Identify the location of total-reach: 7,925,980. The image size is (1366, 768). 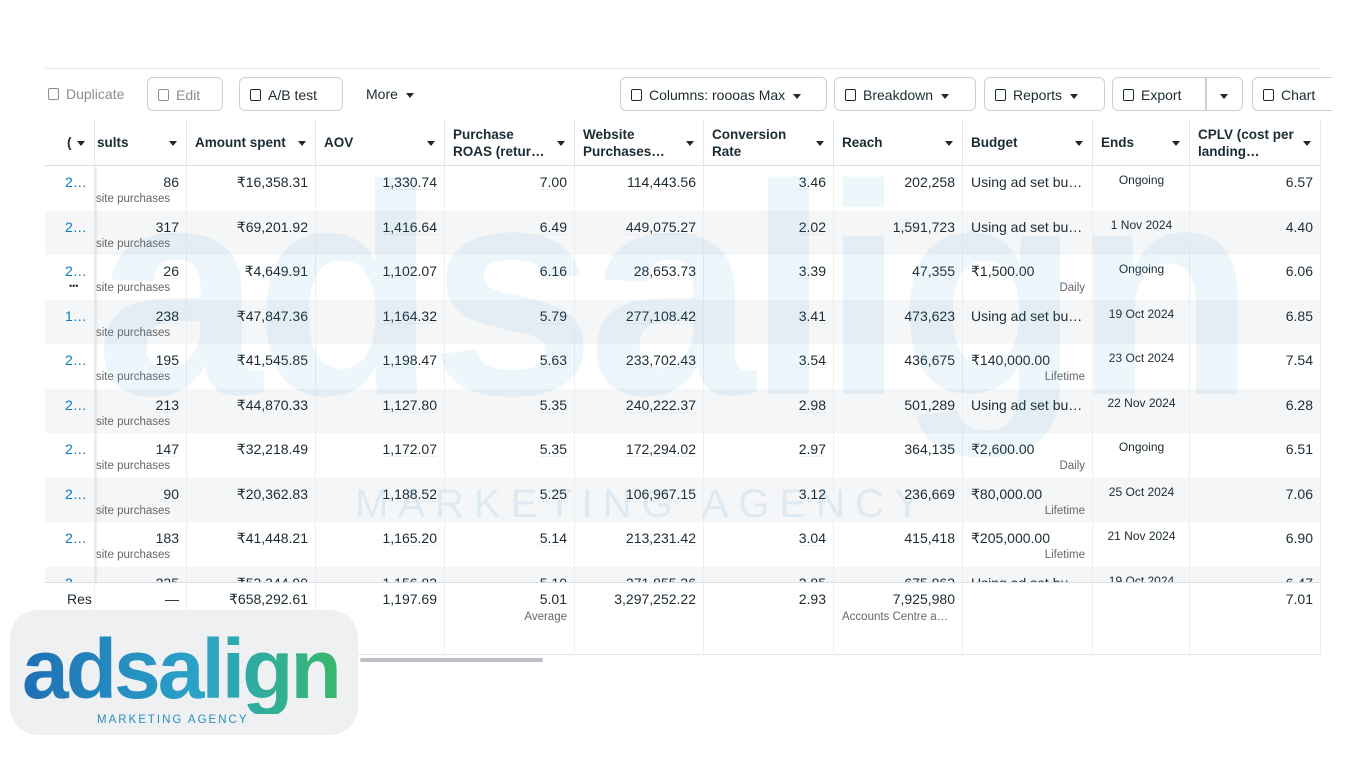
(923, 599).